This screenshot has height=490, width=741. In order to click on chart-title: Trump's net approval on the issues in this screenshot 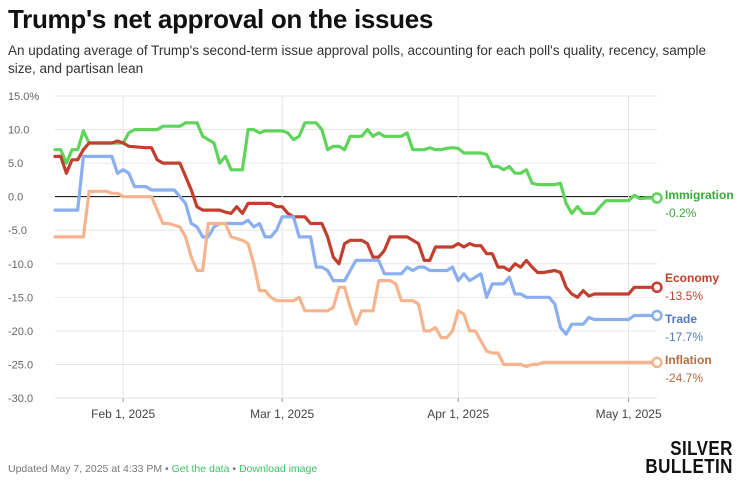, I will do `click(221, 19)`.